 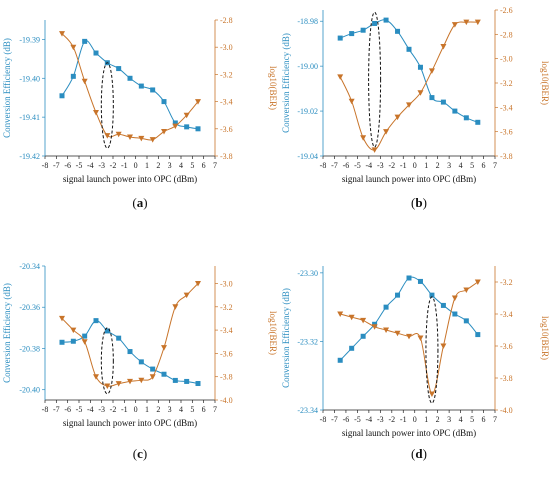 I want to click on left-y-tick-label: -19.00, so click(x=307, y=66).